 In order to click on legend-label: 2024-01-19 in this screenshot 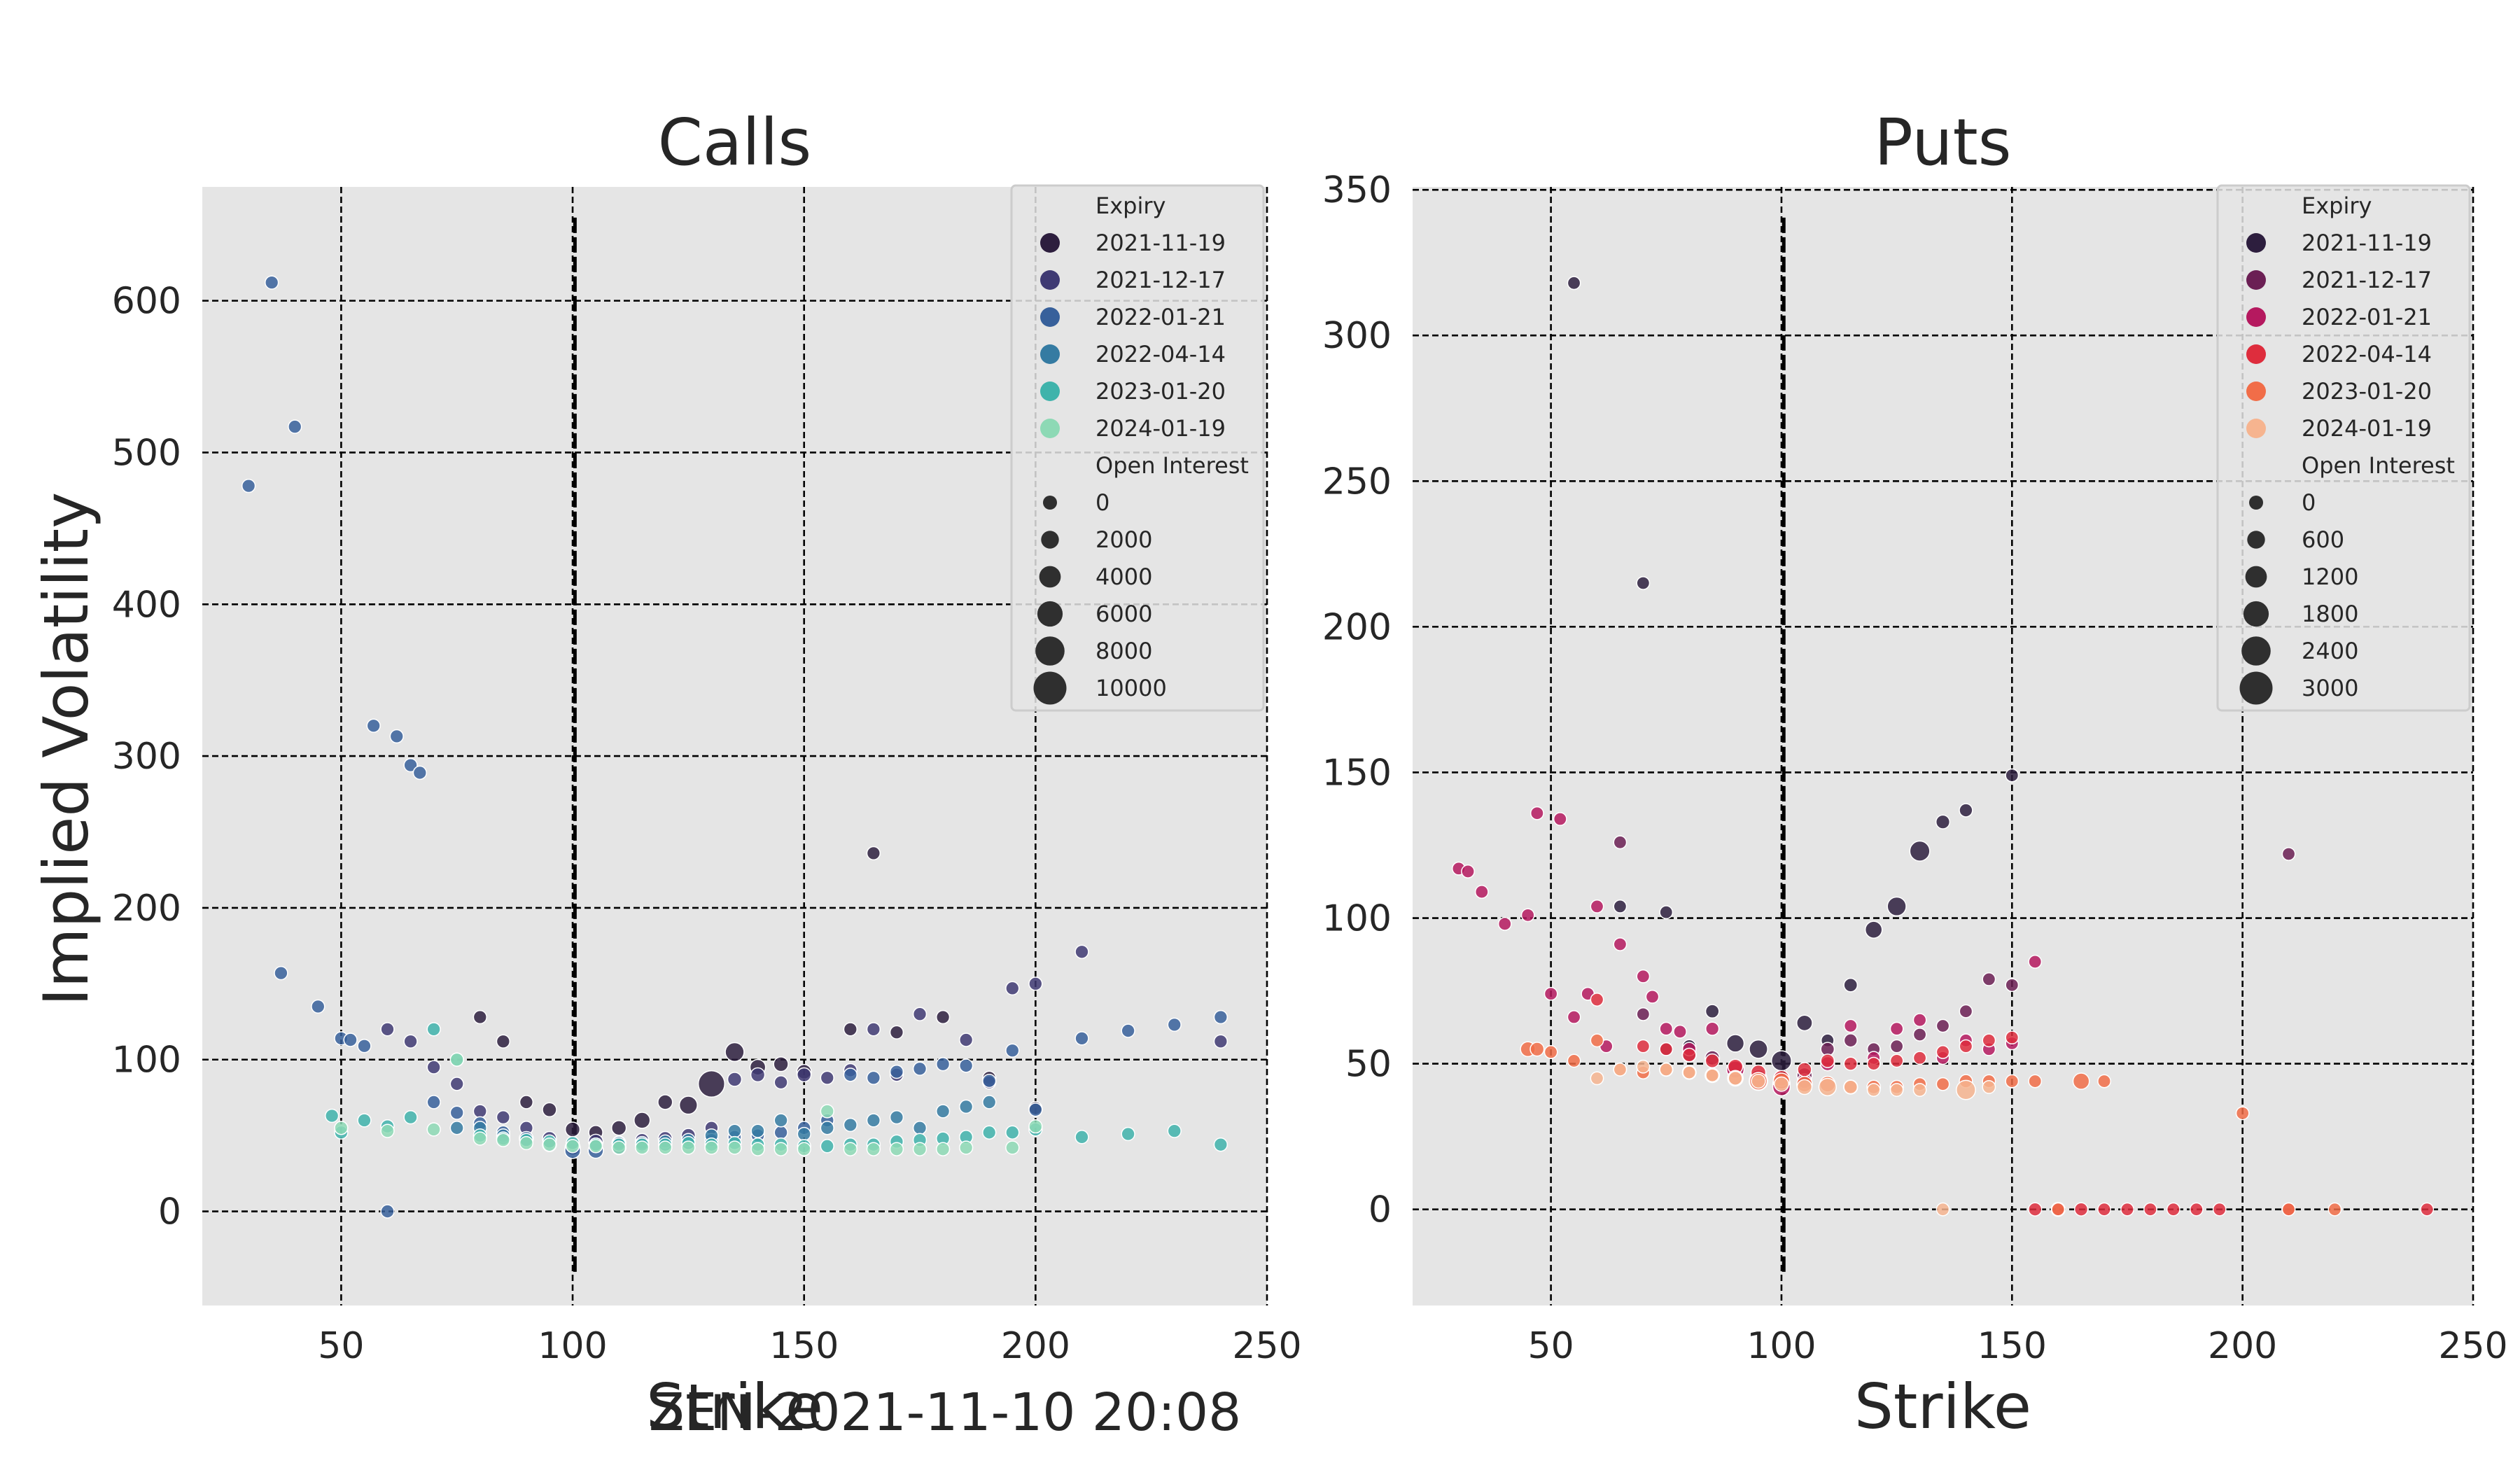, I will do `click(1161, 428)`.